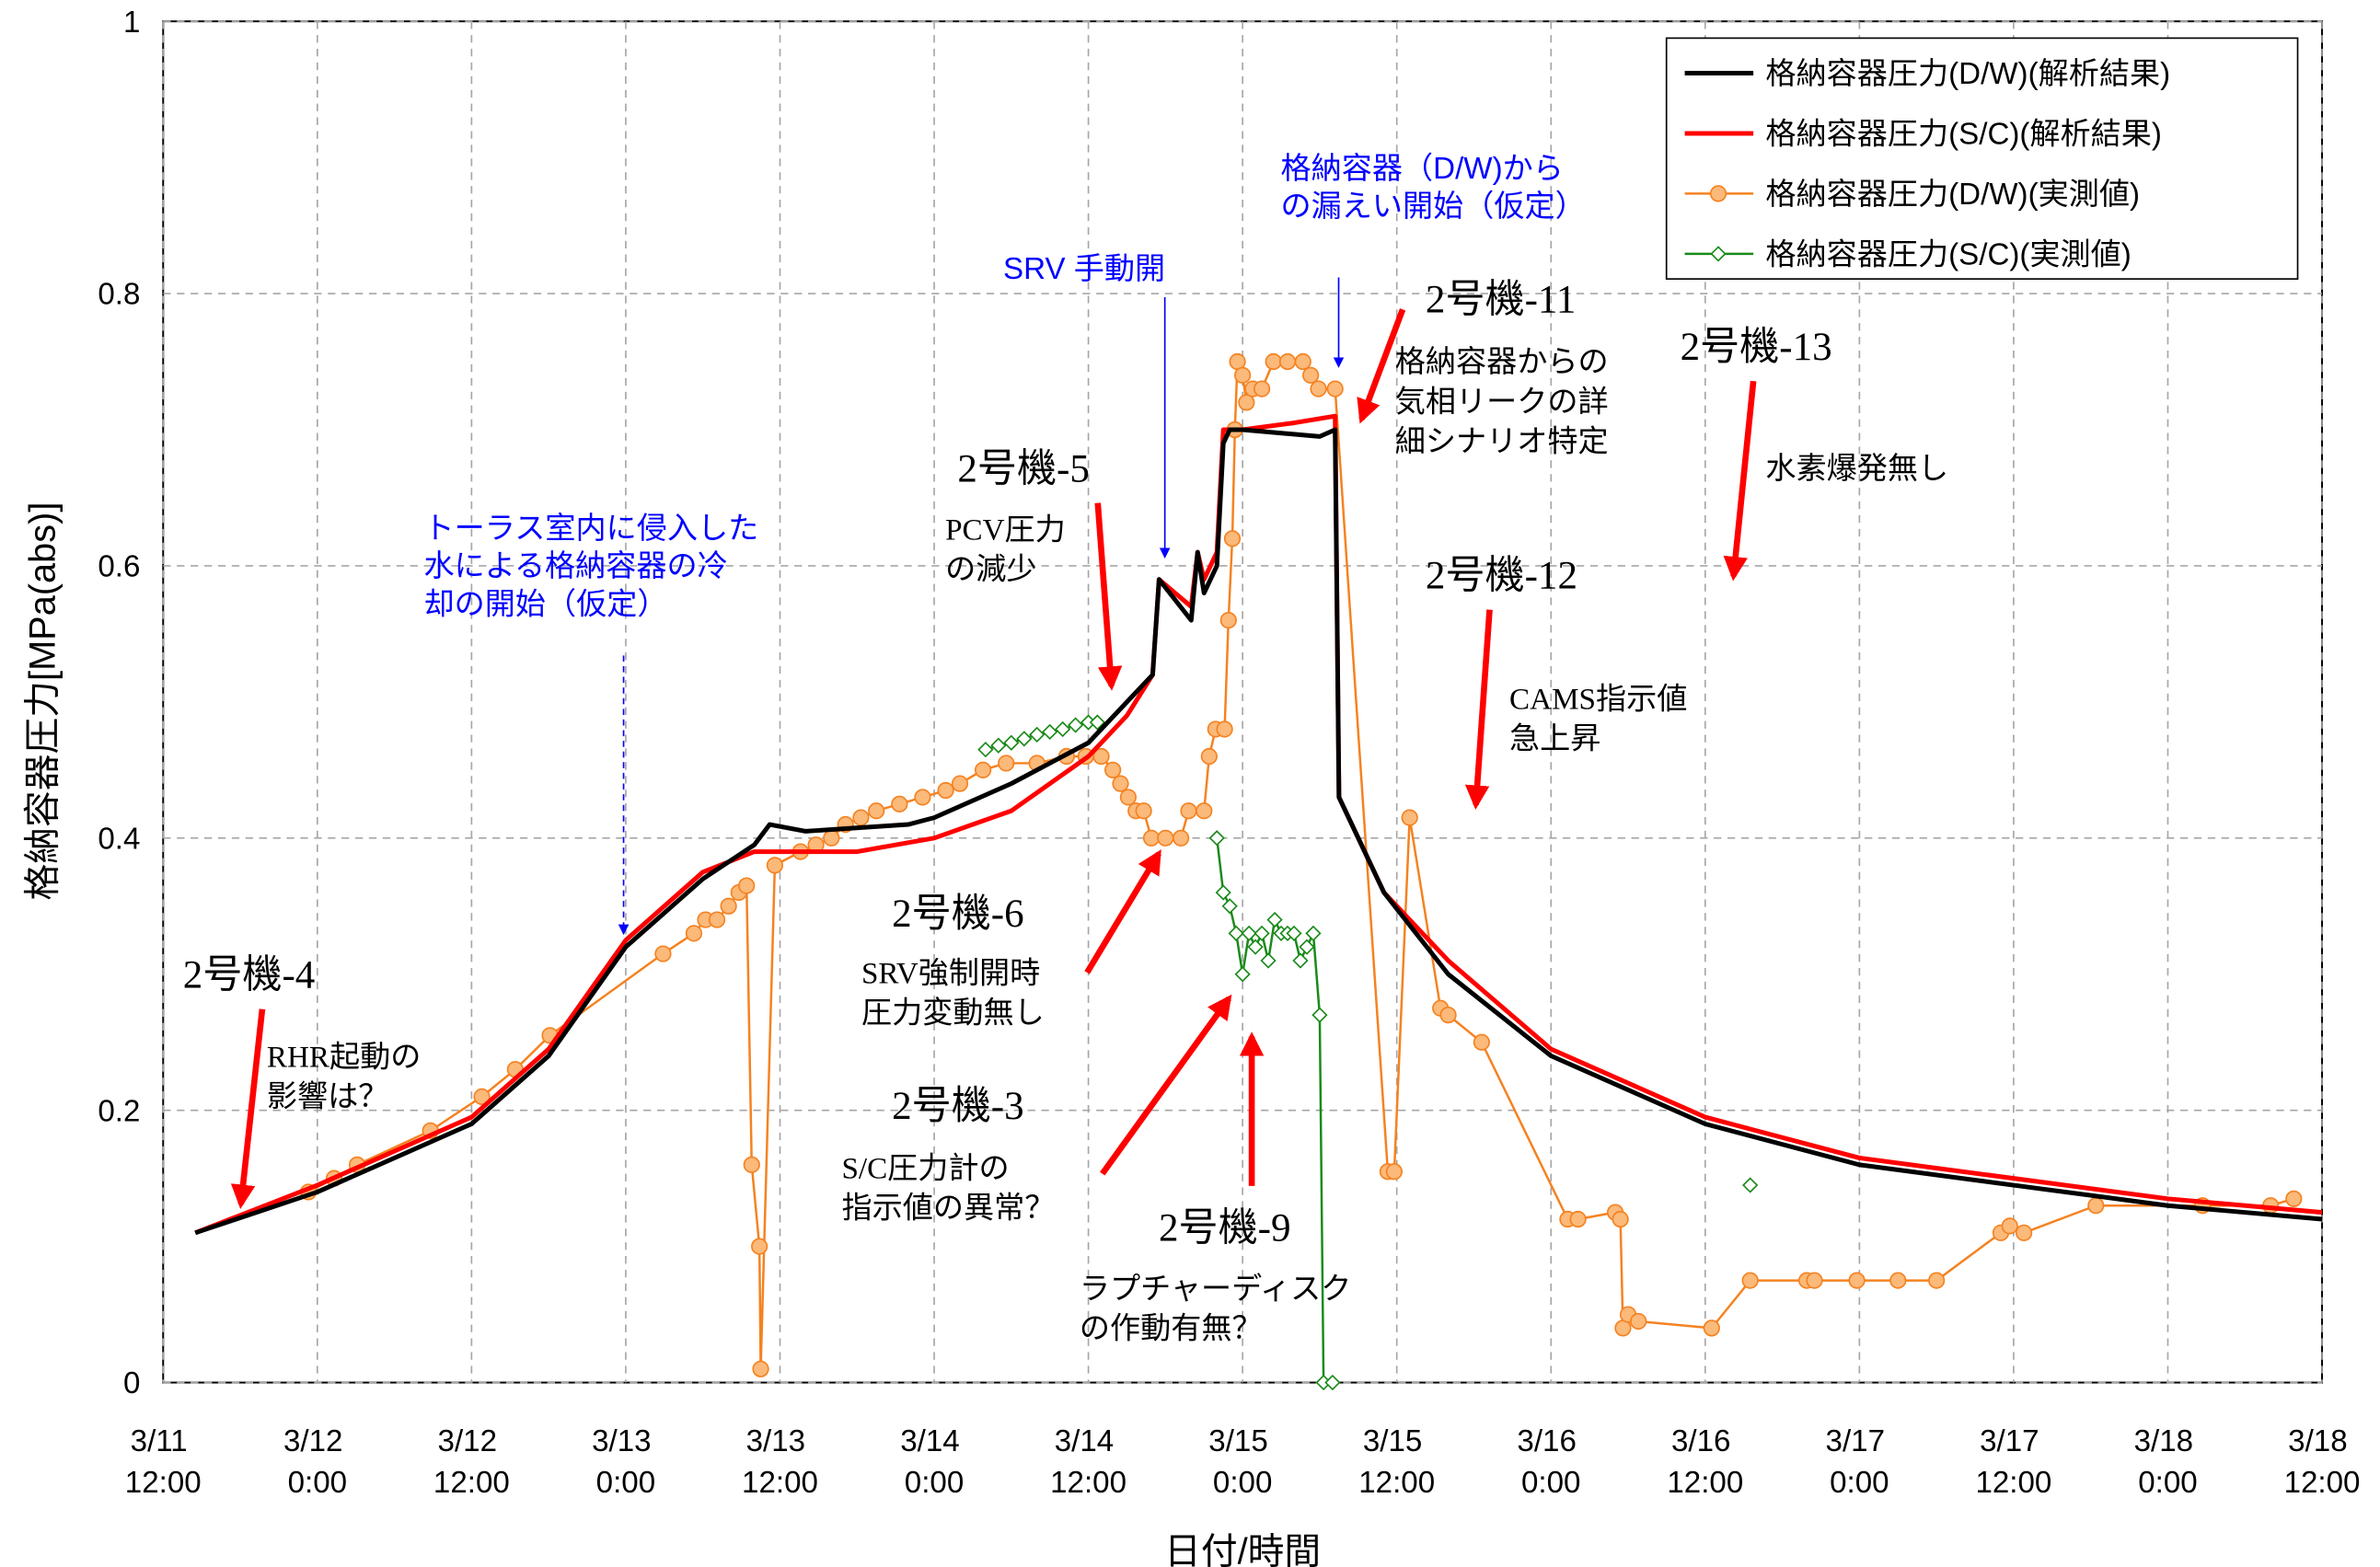  Describe the element at coordinates (626, 1462) in the screenshot. I see `x-tick-label: 3/13 0:00` at that location.